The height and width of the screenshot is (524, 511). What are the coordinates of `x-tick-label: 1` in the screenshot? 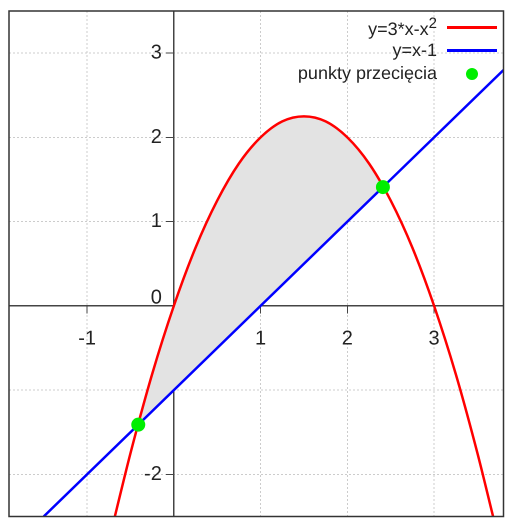 It's located at (260, 338).